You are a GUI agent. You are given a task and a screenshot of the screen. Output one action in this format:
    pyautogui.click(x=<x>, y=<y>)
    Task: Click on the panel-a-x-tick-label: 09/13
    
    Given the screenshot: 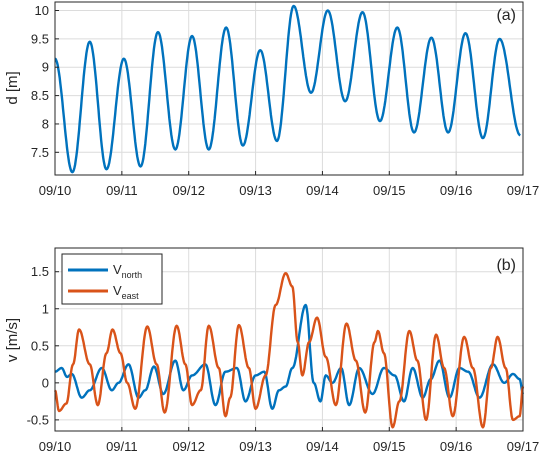 What is the action you would take?
    pyautogui.click(x=255, y=190)
    